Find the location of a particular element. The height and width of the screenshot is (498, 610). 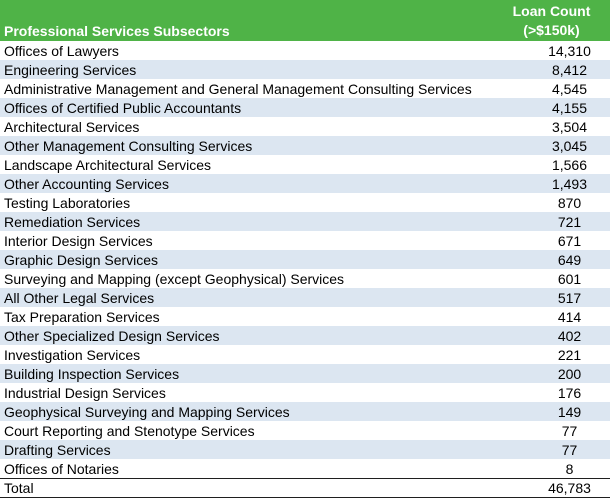

subsector-name-cell: Building Inspection Services is located at coordinates (246, 373).